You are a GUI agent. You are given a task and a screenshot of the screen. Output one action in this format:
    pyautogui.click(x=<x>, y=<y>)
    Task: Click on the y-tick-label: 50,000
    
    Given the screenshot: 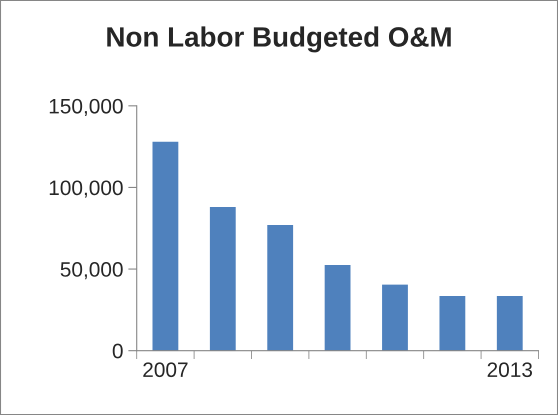 What is the action you would take?
    pyautogui.click(x=91, y=271)
    